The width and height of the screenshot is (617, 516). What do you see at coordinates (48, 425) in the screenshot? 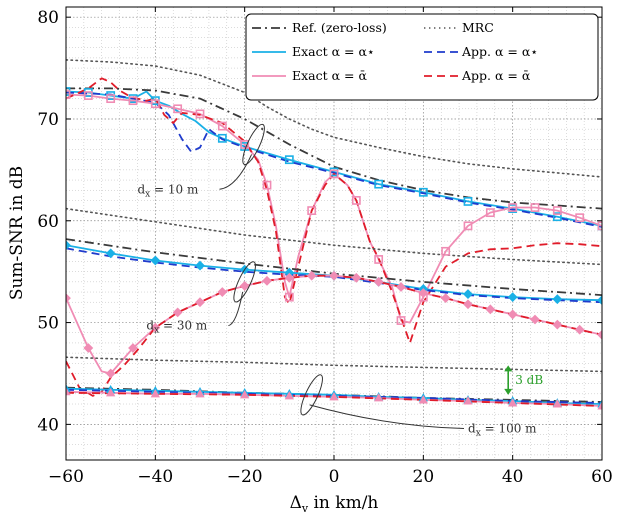
I see `y-tick-label: 40` at bounding box center [48, 425].